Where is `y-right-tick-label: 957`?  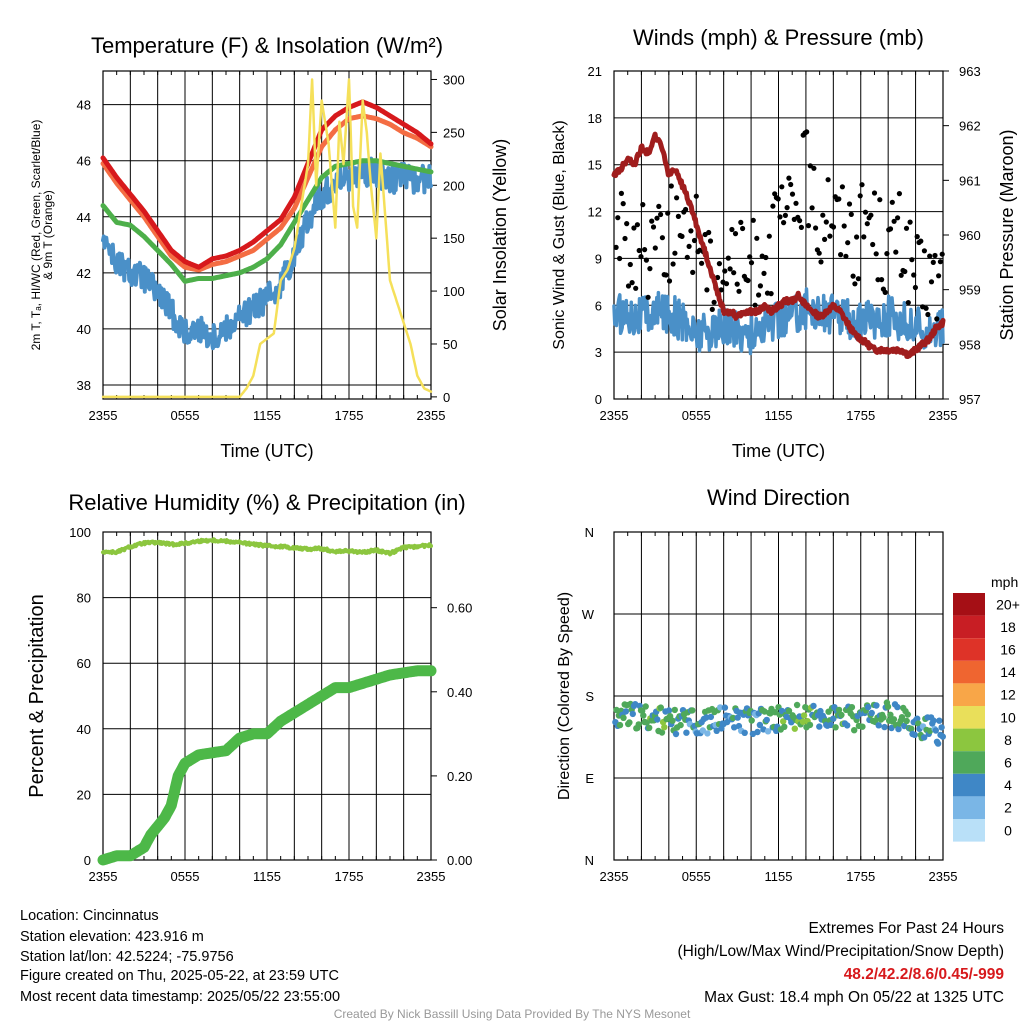 y-right-tick-label: 957 is located at coordinates (970, 399).